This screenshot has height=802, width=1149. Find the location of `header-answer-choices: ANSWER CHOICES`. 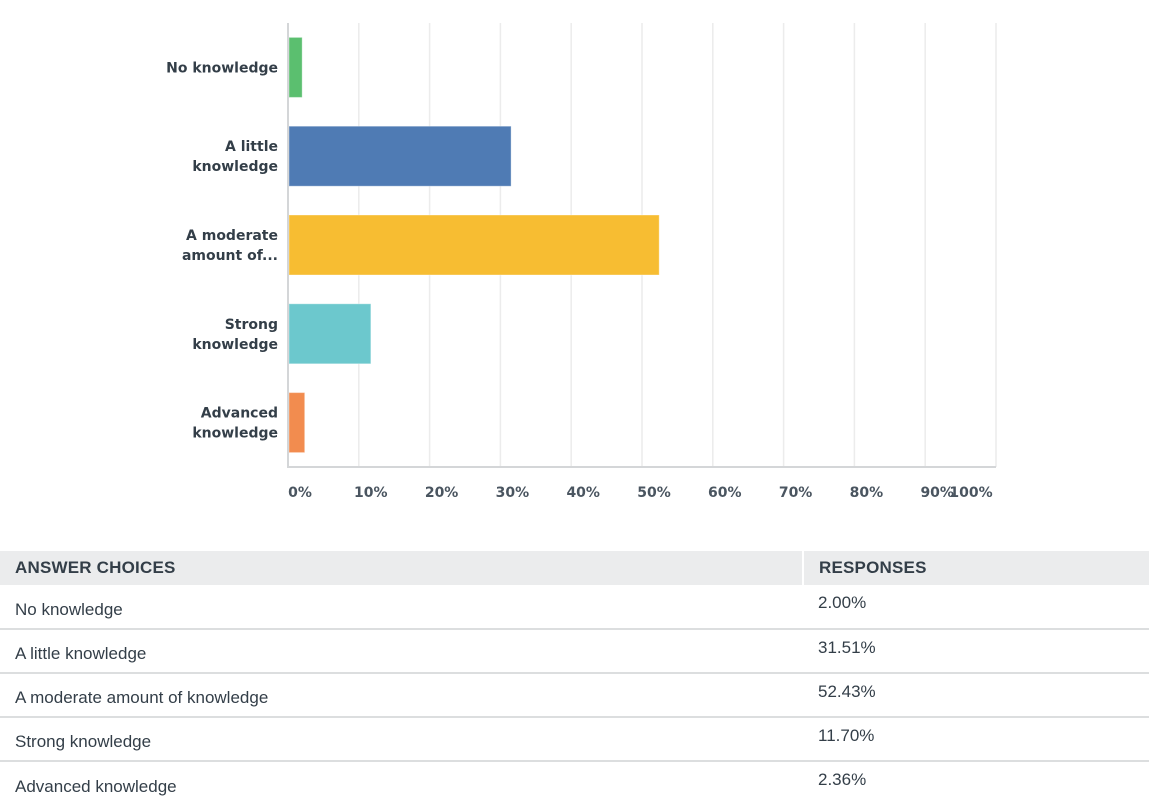

header-answer-choices: ANSWER CHOICES is located at coordinates (401, 568).